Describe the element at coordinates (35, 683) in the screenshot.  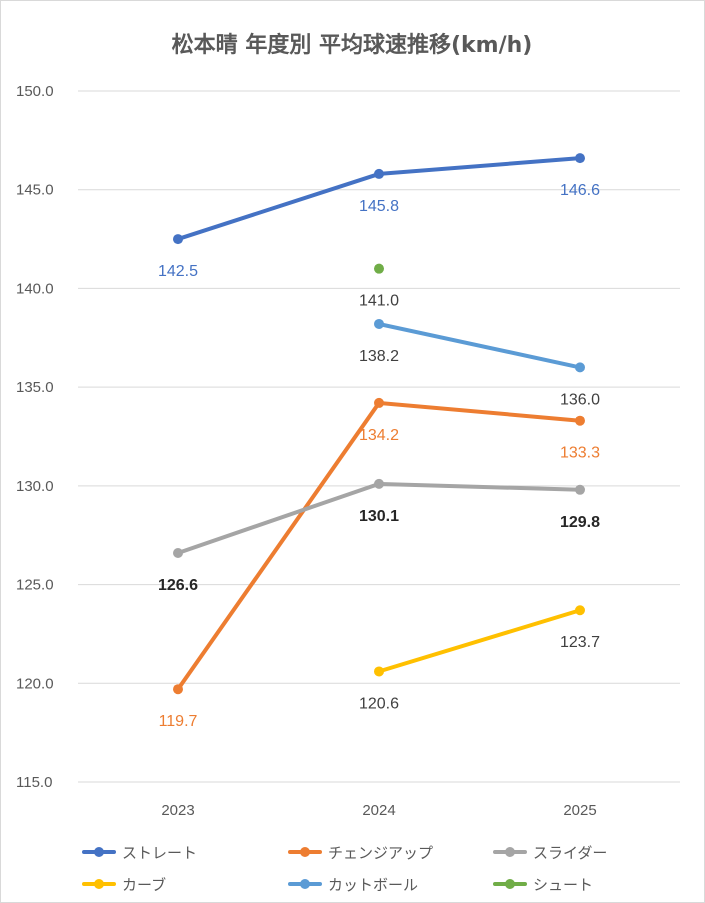
I see `y-tick-label: 120.0` at that location.